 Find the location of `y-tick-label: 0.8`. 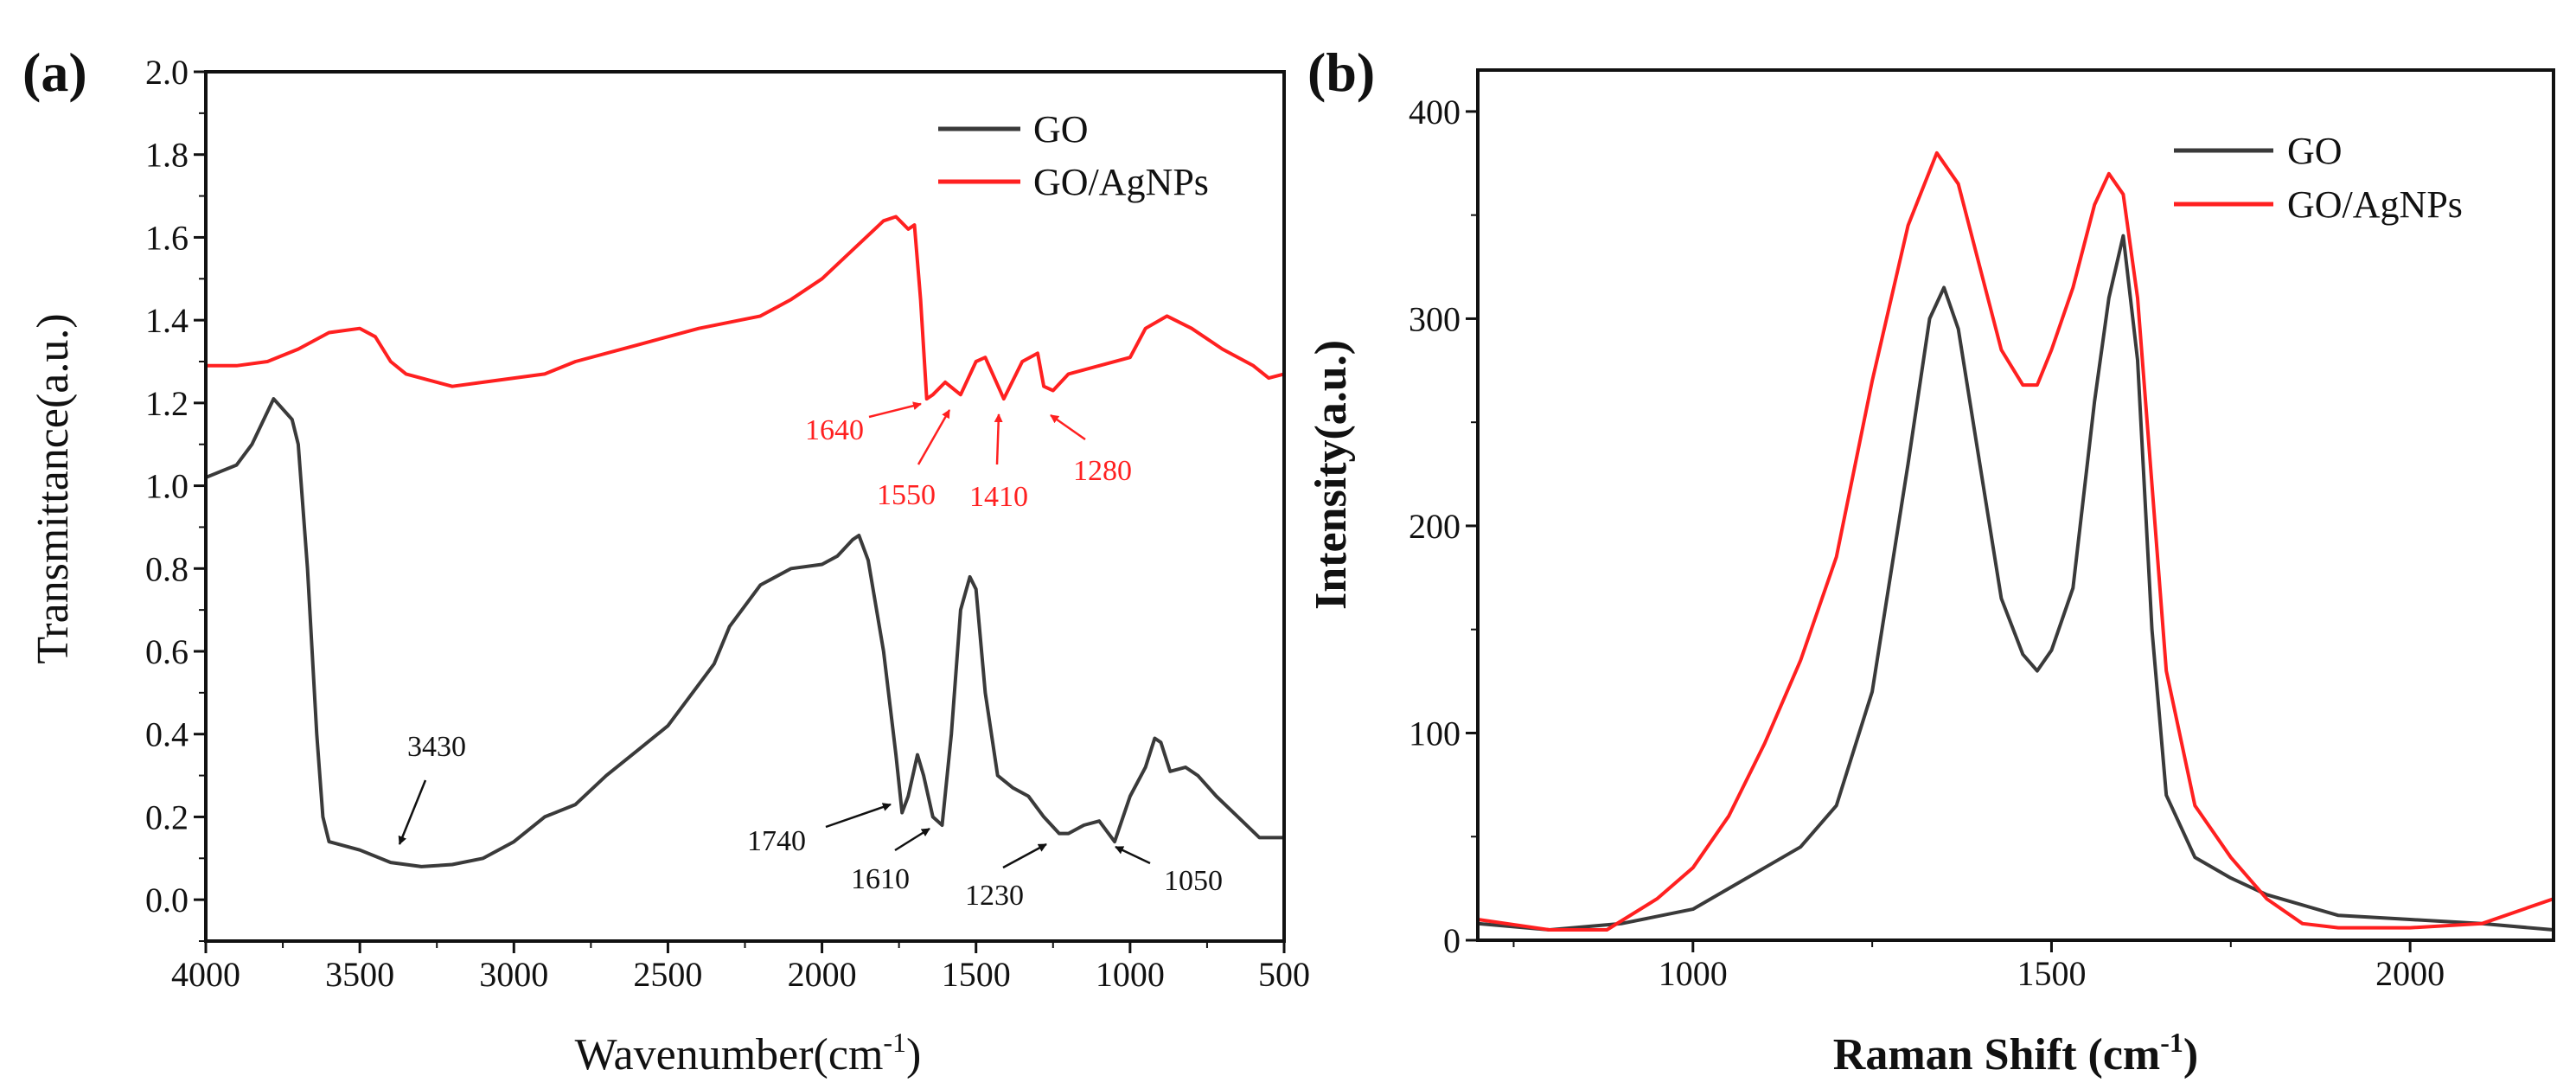

y-tick-label: 0.8 is located at coordinates (167, 569).